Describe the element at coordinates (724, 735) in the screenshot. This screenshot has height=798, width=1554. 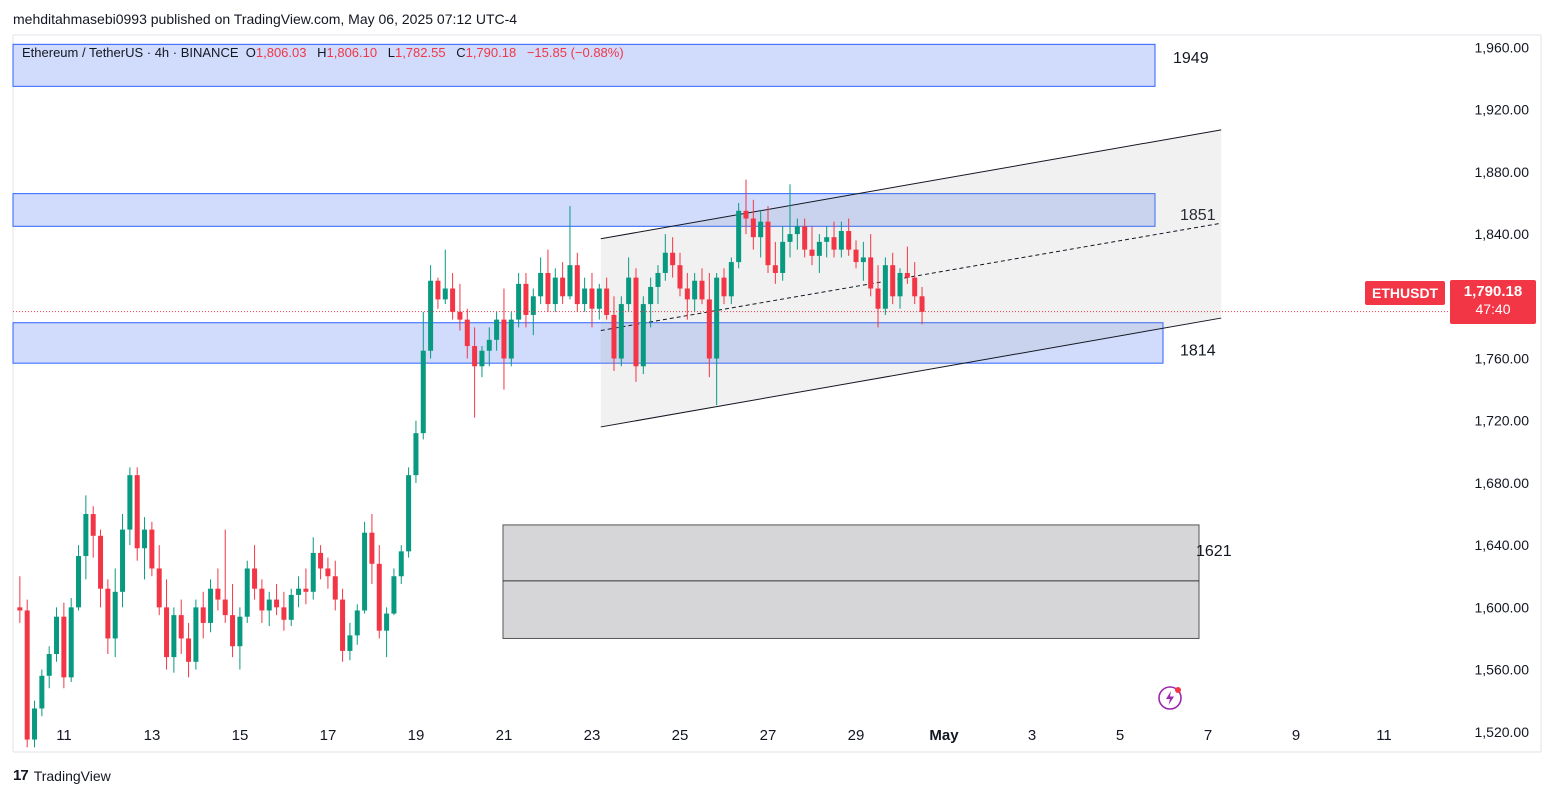
I see `time-axis: 11 13 15 17 19 21 23 25 27 29 May 3 5 7 9 11` at that location.